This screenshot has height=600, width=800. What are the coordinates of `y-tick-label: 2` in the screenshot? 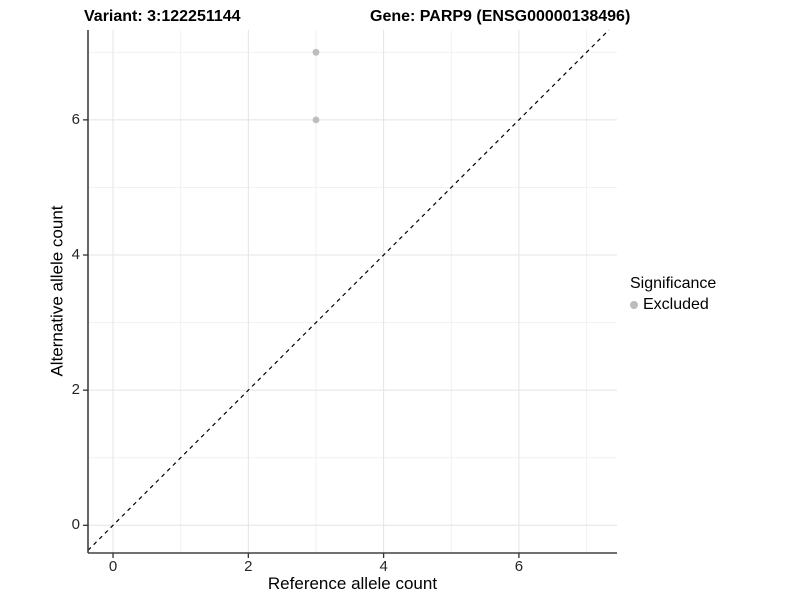 It's located at (75, 390).